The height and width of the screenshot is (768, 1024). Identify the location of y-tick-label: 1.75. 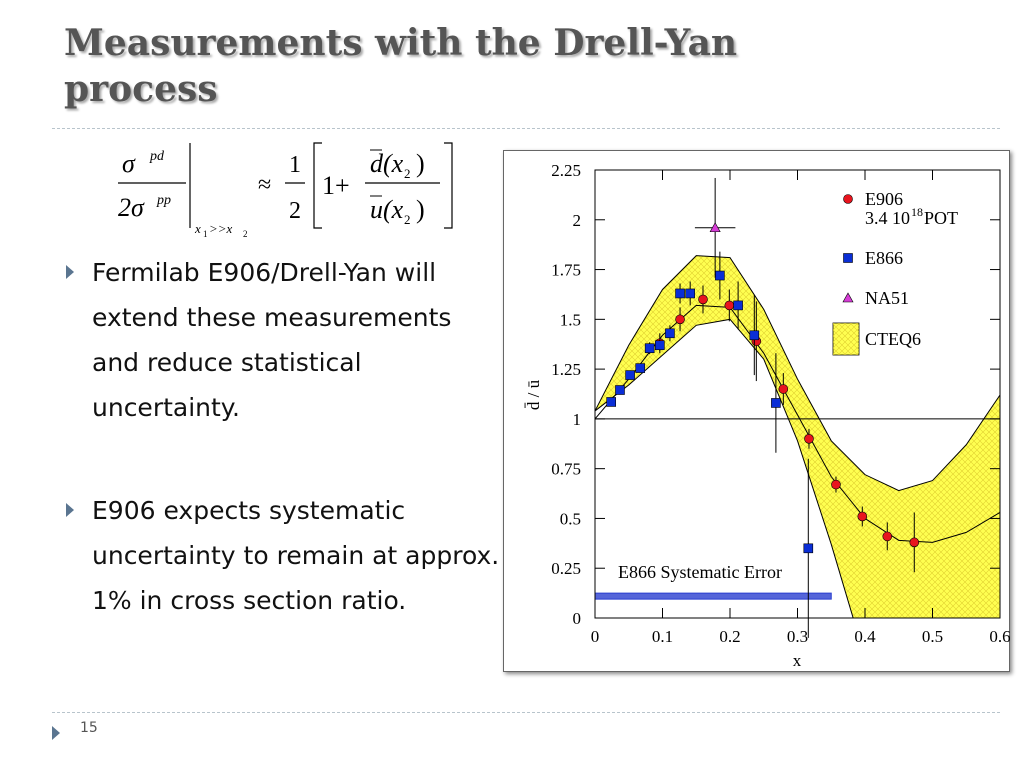
(566, 270).